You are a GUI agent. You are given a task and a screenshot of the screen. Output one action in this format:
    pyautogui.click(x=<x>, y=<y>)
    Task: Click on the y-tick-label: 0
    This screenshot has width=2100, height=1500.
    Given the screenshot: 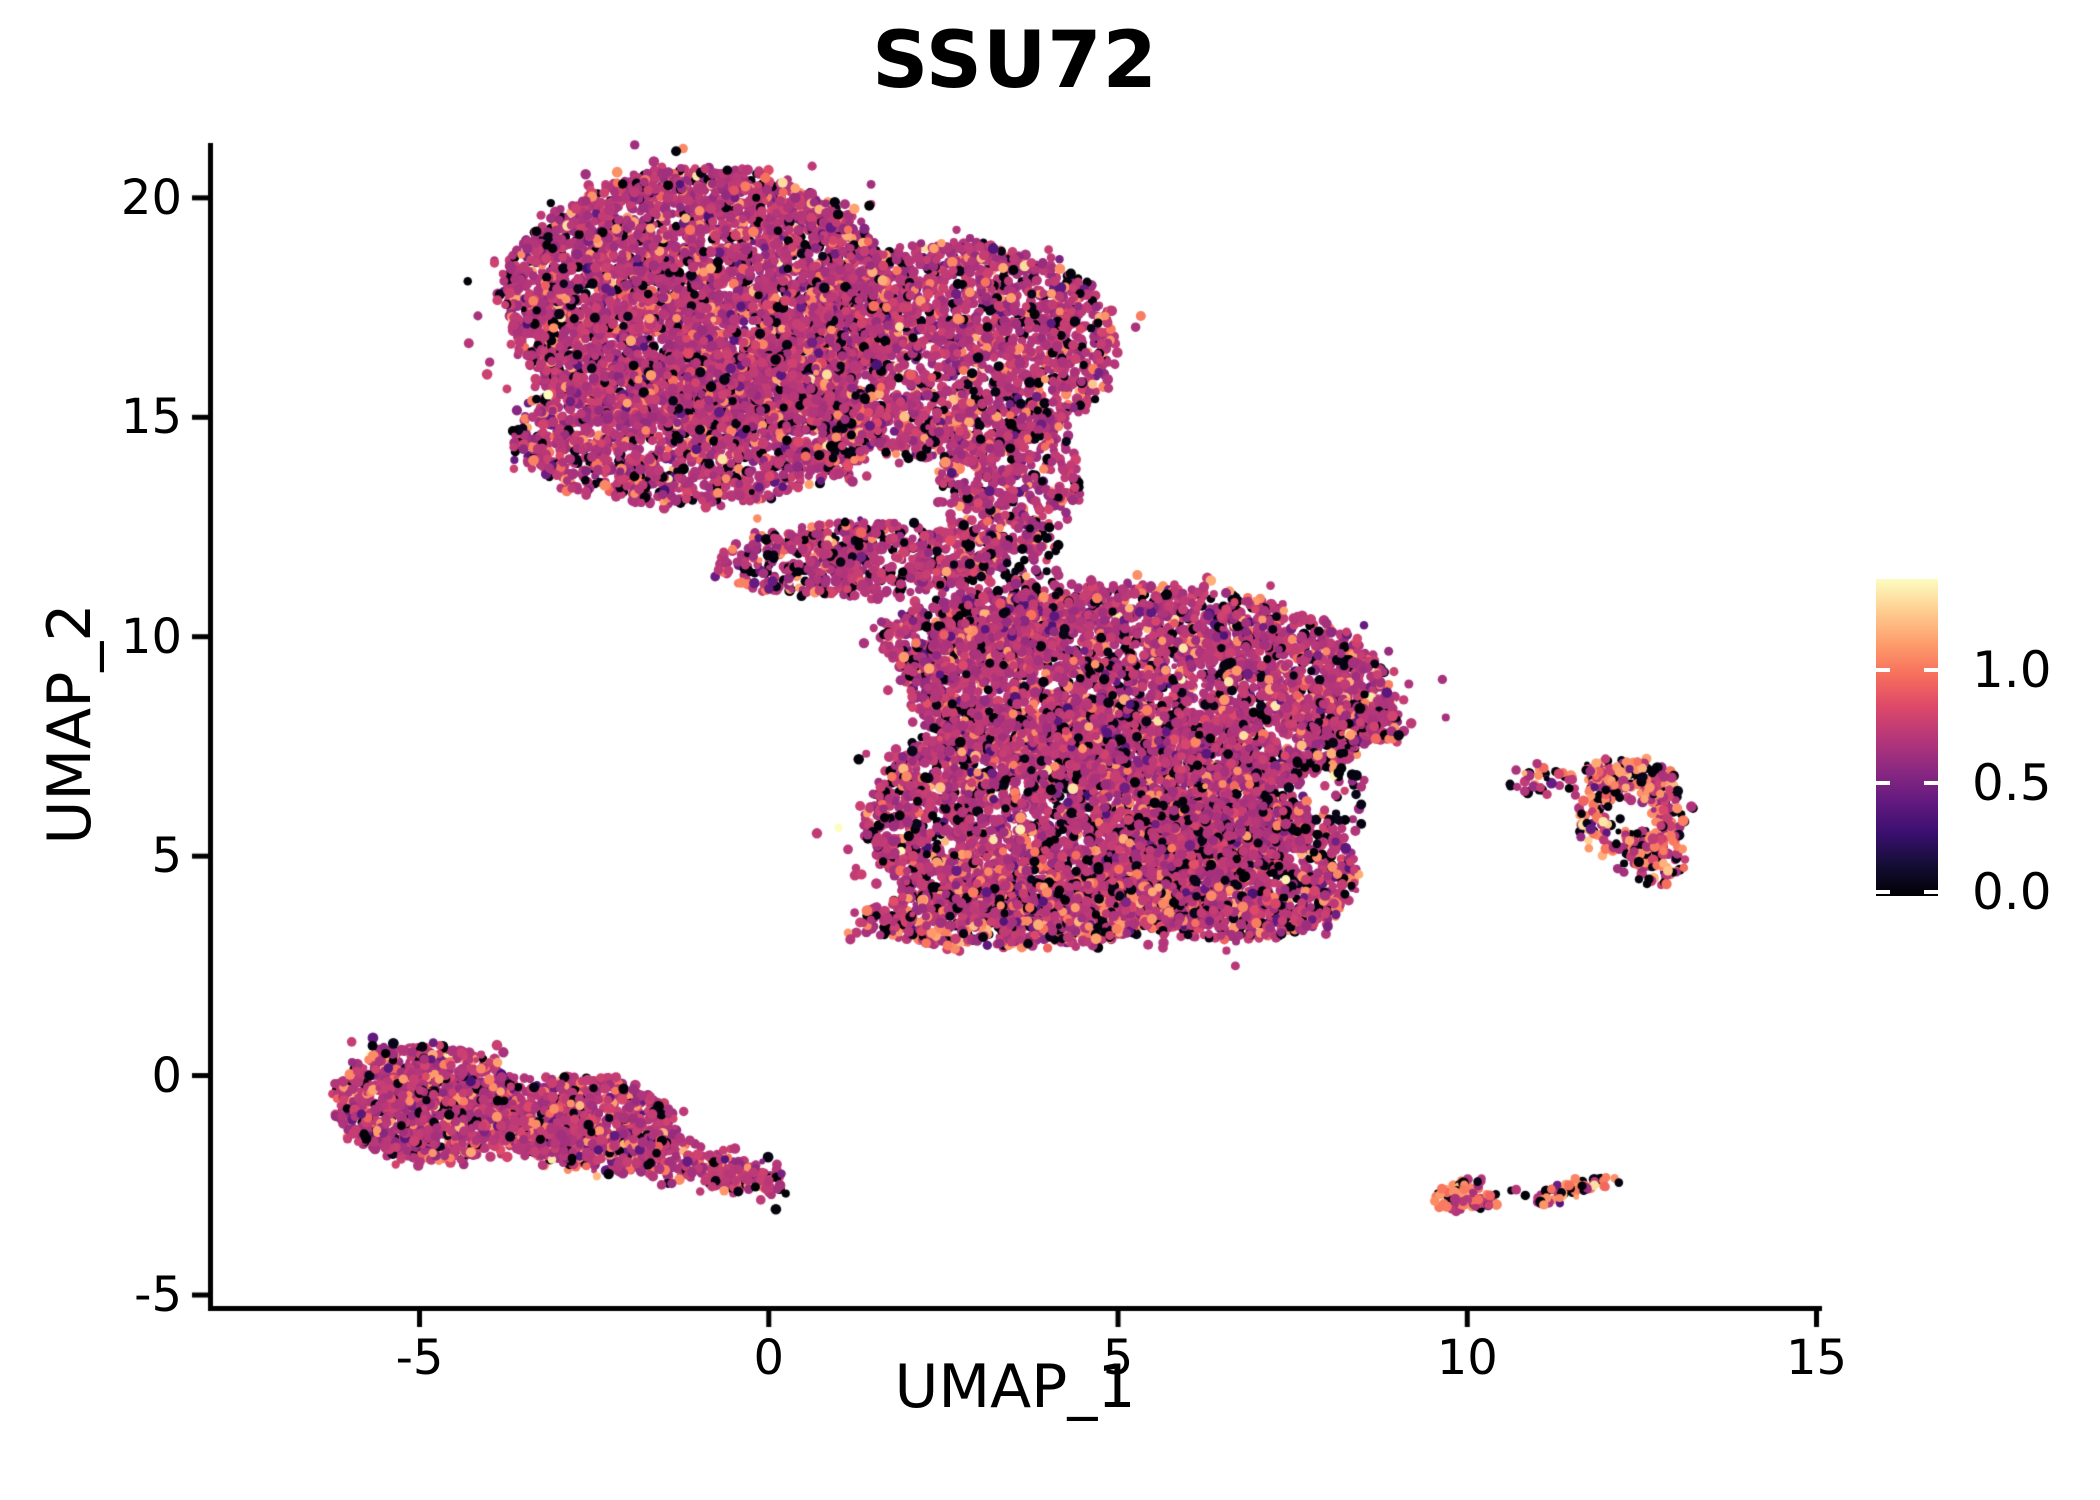 What is the action you would take?
    pyautogui.click(x=166, y=1075)
    